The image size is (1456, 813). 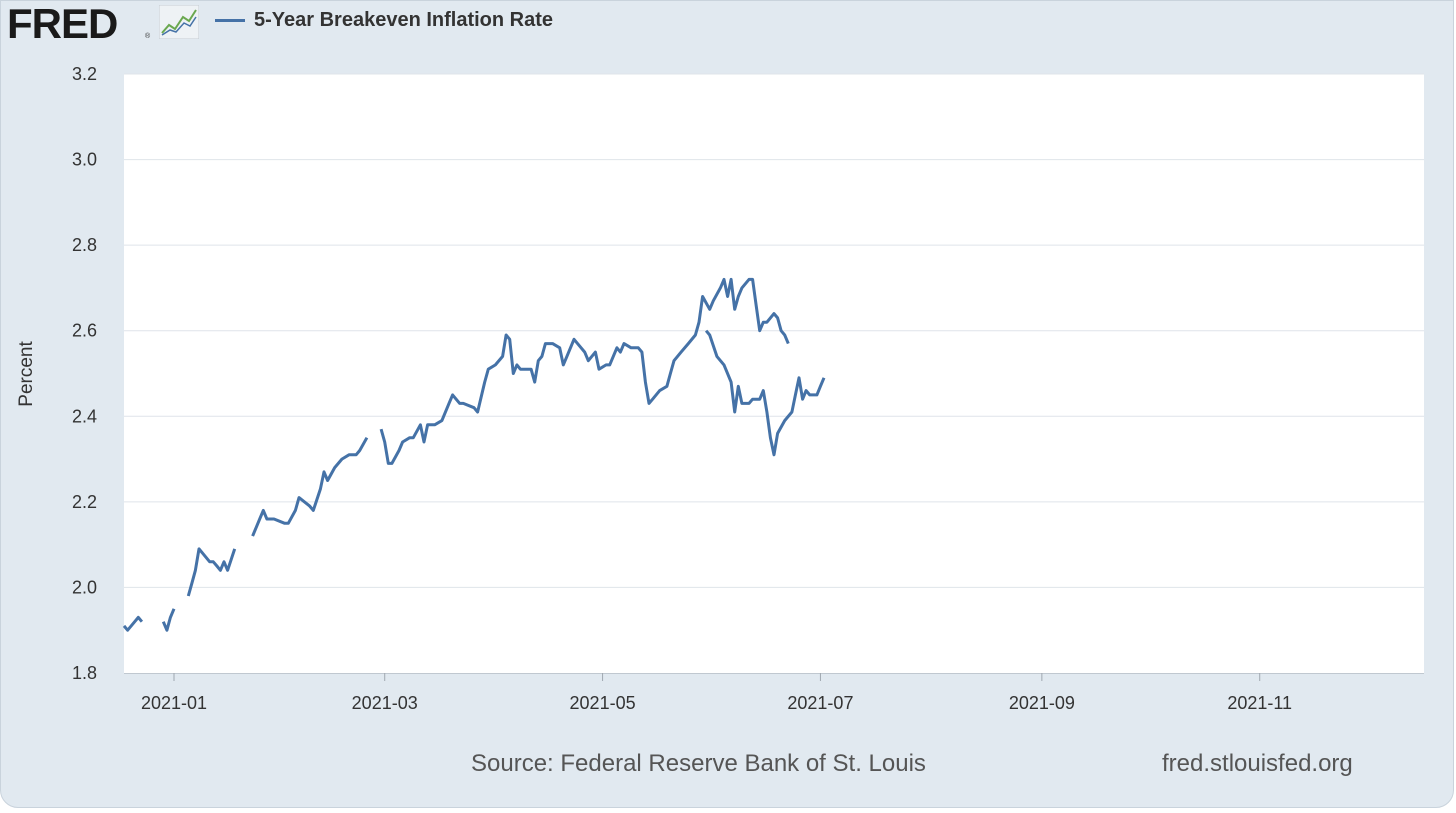 I want to click on x-tick-label: 2021-01, so click(x=174, y=703).